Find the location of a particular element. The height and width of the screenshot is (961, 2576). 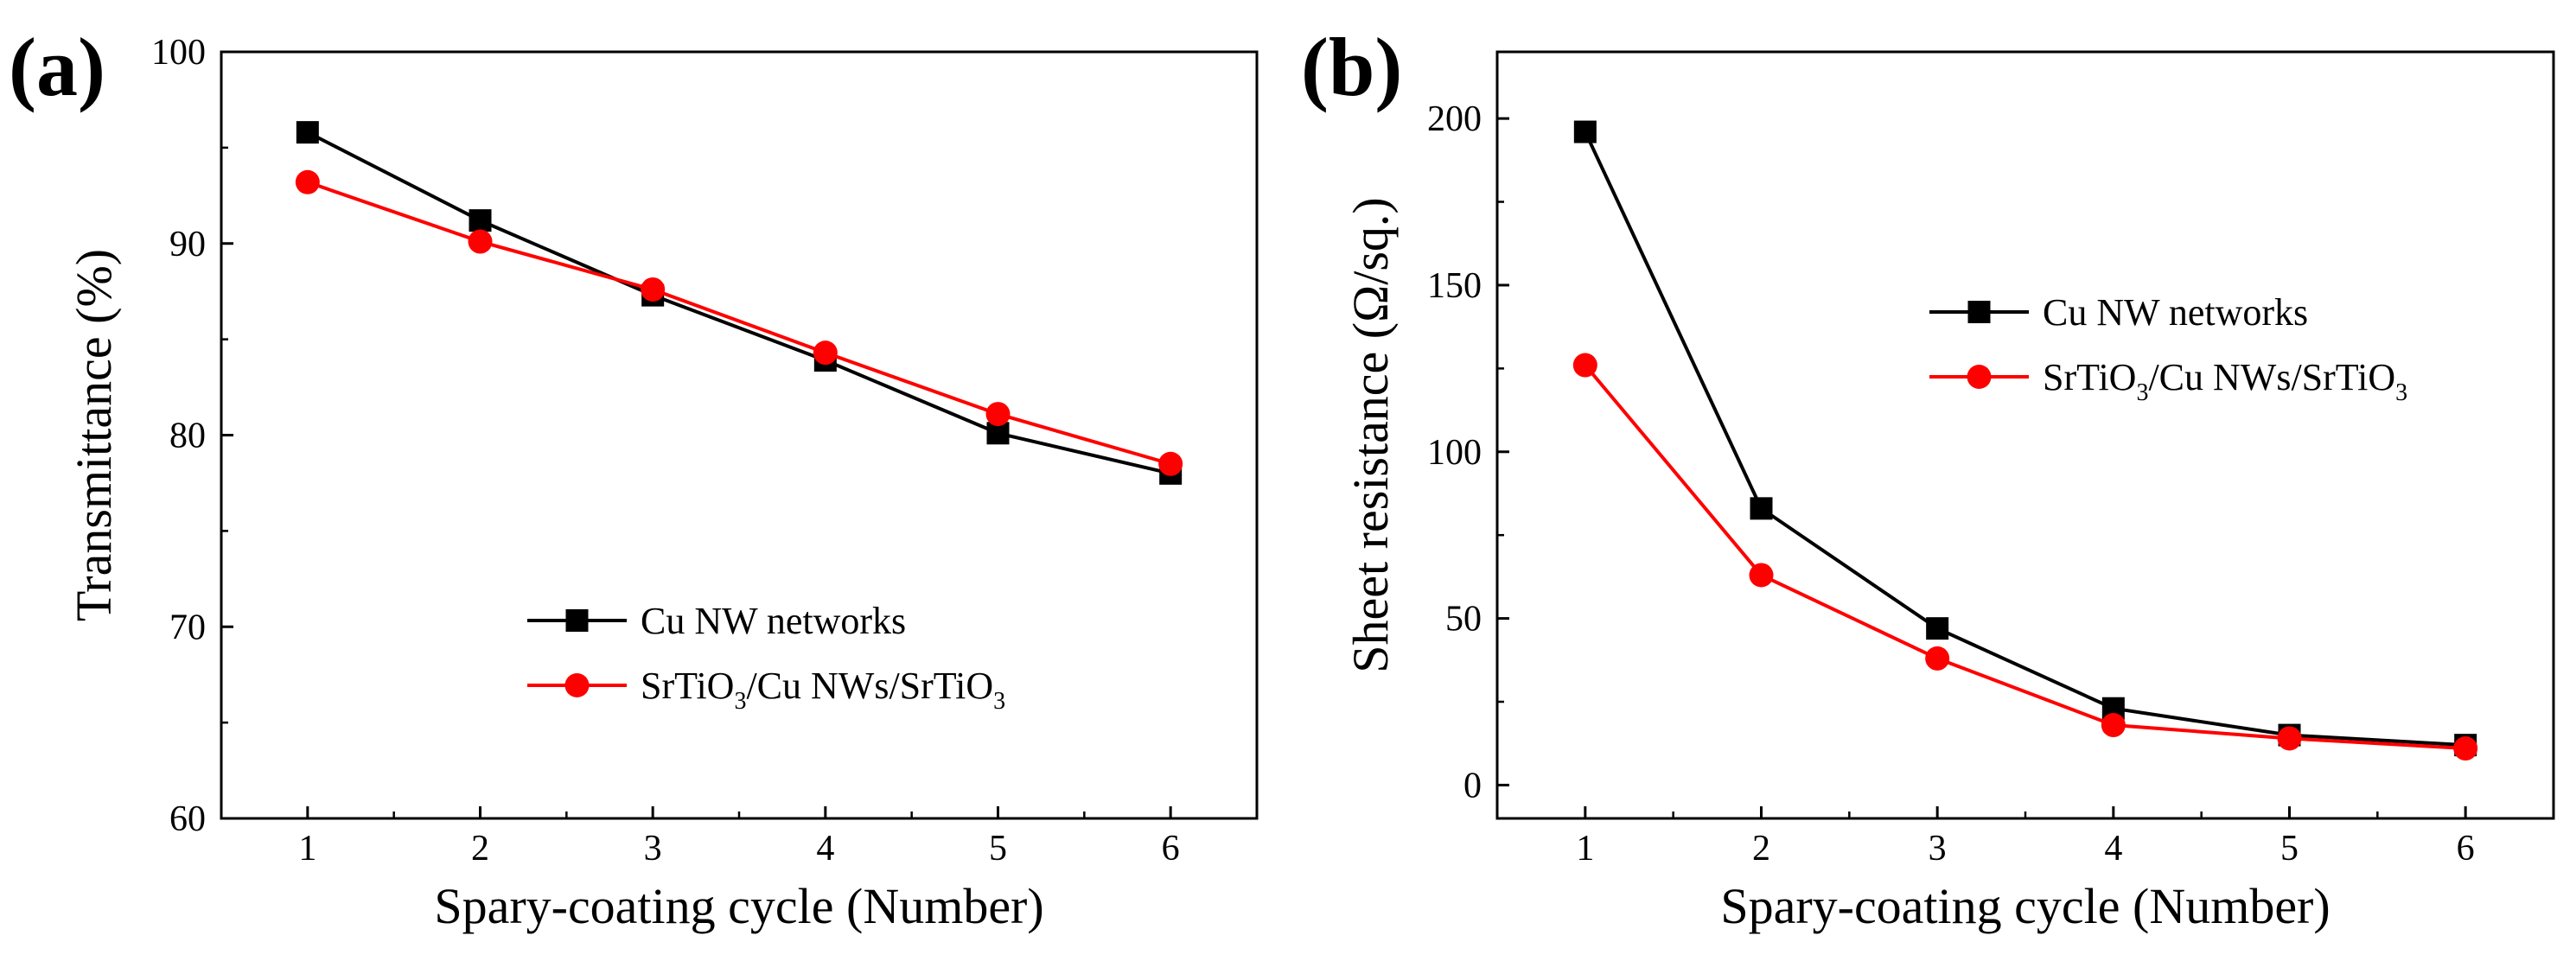

y-axis-title: Sheet resistance (Ω/sq.) is located at coordinates (1370, 434).